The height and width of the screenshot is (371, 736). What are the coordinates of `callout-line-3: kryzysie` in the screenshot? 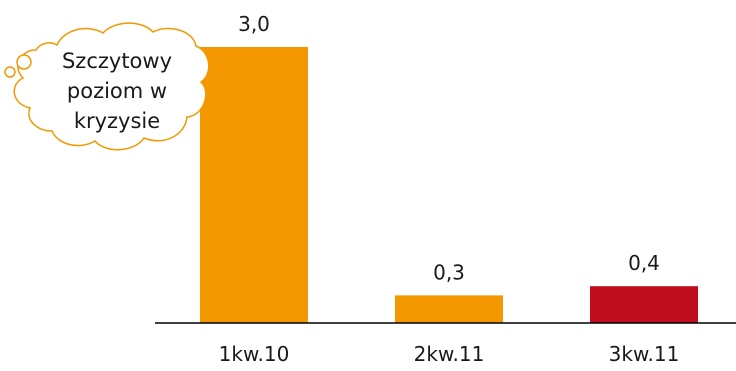 It's located at (117, 121).